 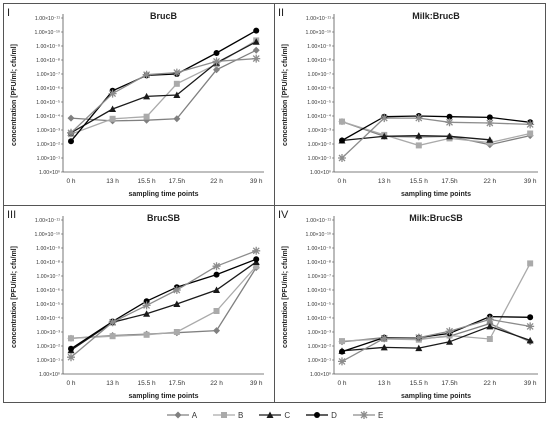 I want to click on series-line-C, so click(x=163, y=306).